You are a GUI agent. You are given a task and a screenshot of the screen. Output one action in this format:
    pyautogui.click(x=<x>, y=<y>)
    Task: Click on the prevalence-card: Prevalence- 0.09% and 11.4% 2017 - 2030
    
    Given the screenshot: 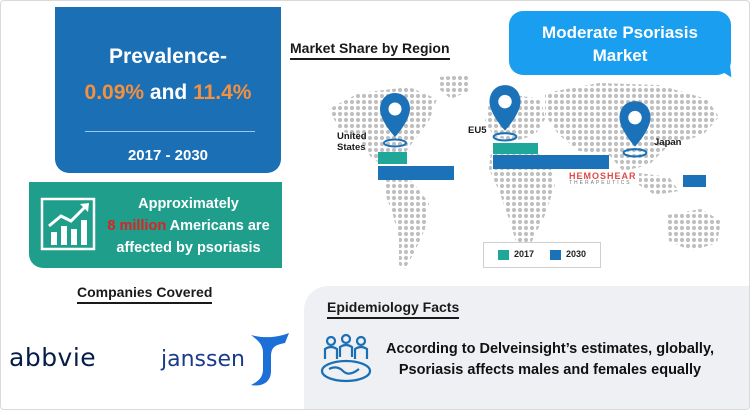 What is the action you would take?
    pyautogui.click(x=168, y=90)
    